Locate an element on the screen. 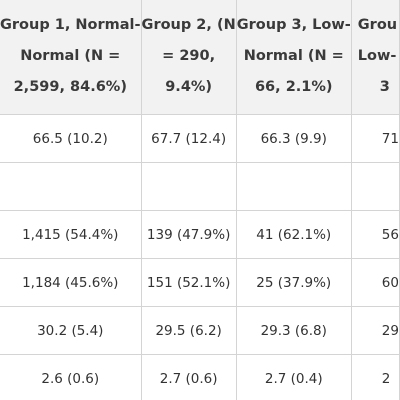  column-header-group-3: Group 3, Low- Normal (N = 66, 2.1%) is located at coordinates (293, 57).